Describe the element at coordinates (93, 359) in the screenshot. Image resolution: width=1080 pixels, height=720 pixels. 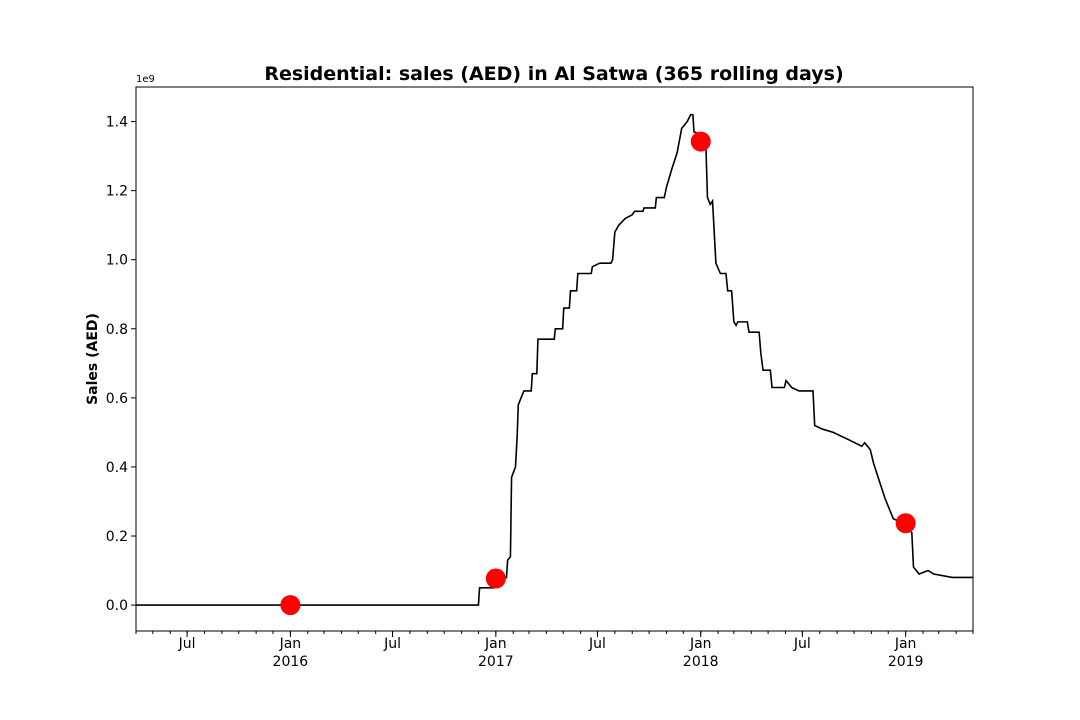
I see `y-axis-label: Sales (AED)` at that location.